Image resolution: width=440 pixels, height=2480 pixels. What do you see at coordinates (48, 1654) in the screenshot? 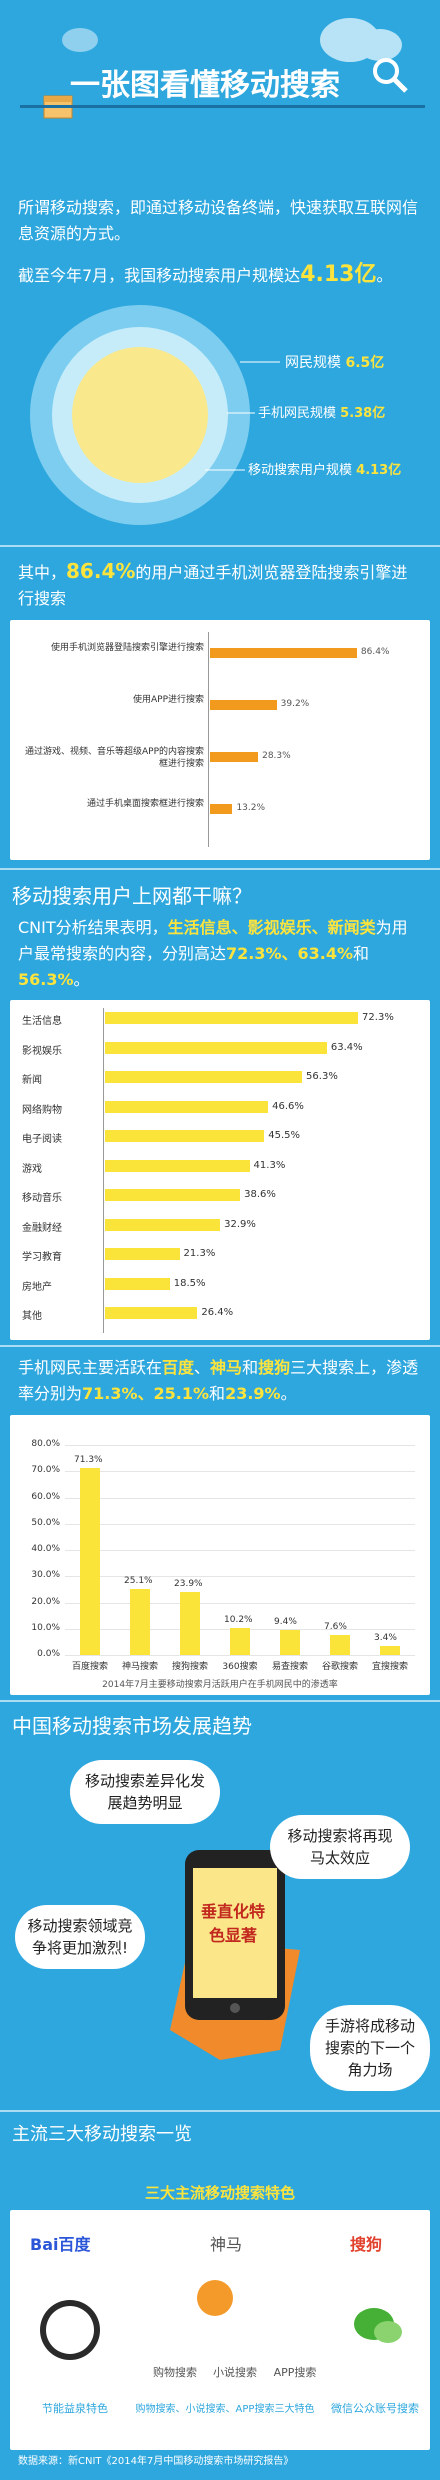
I see `tick-label: 0.0%` at bounding box center [48, 1654].